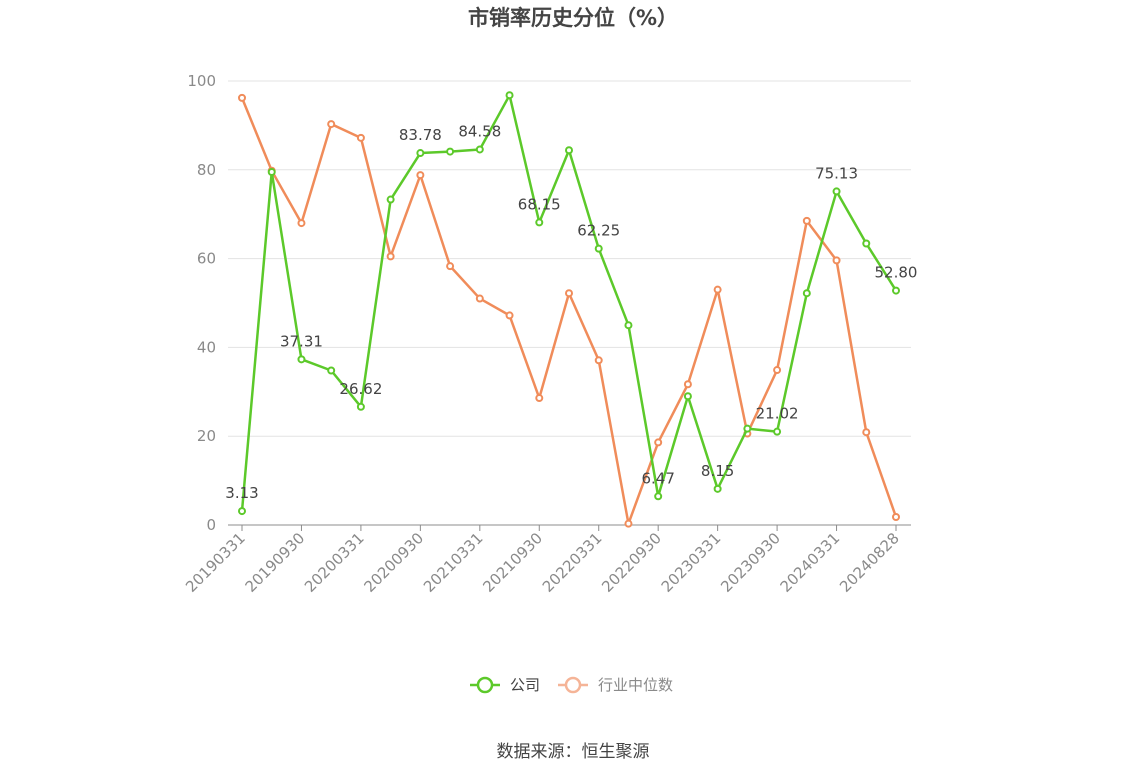 This screenshot has width=1147, height=776. What do you see at coordinates (206, 259) in the screenshot?
I see `y-tick-label: 60` at bounding box center [206, 259].